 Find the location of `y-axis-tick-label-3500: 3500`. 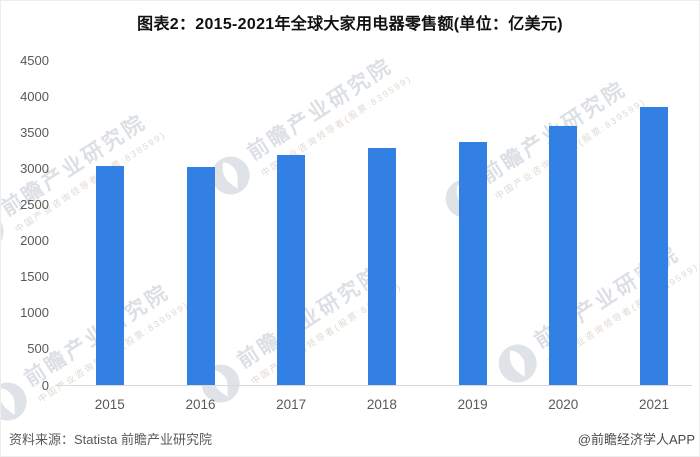

y-axis-tick-label-3500: 3500 is located at coordinates (34, 132).